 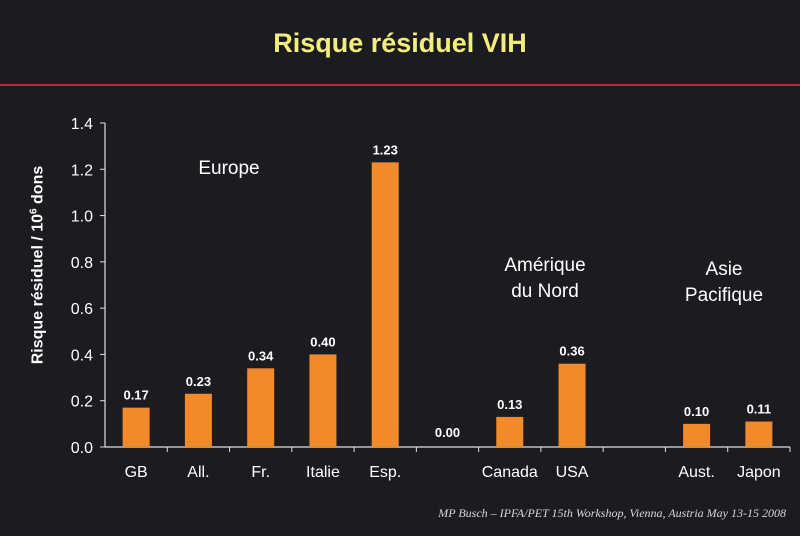 What do you see at coordinates (323, 472) in the screenshot?
I see `x-tick-label: Italie` at bounding box center [323, 472].